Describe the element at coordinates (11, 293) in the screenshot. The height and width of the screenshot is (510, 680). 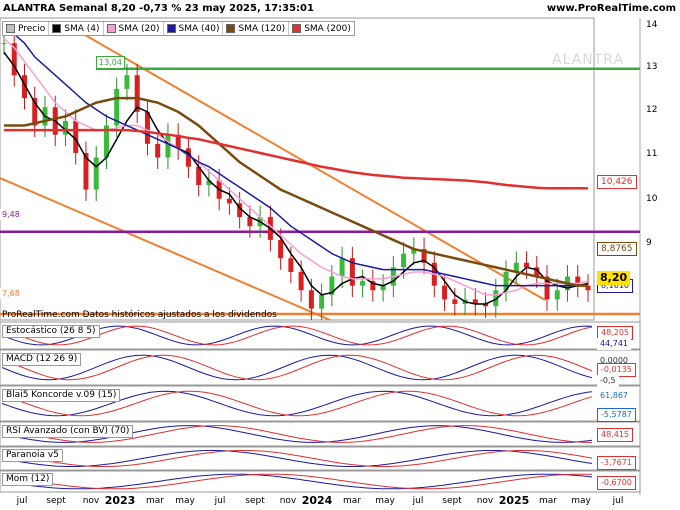
I see `level-label-low: 7,68` at that location.